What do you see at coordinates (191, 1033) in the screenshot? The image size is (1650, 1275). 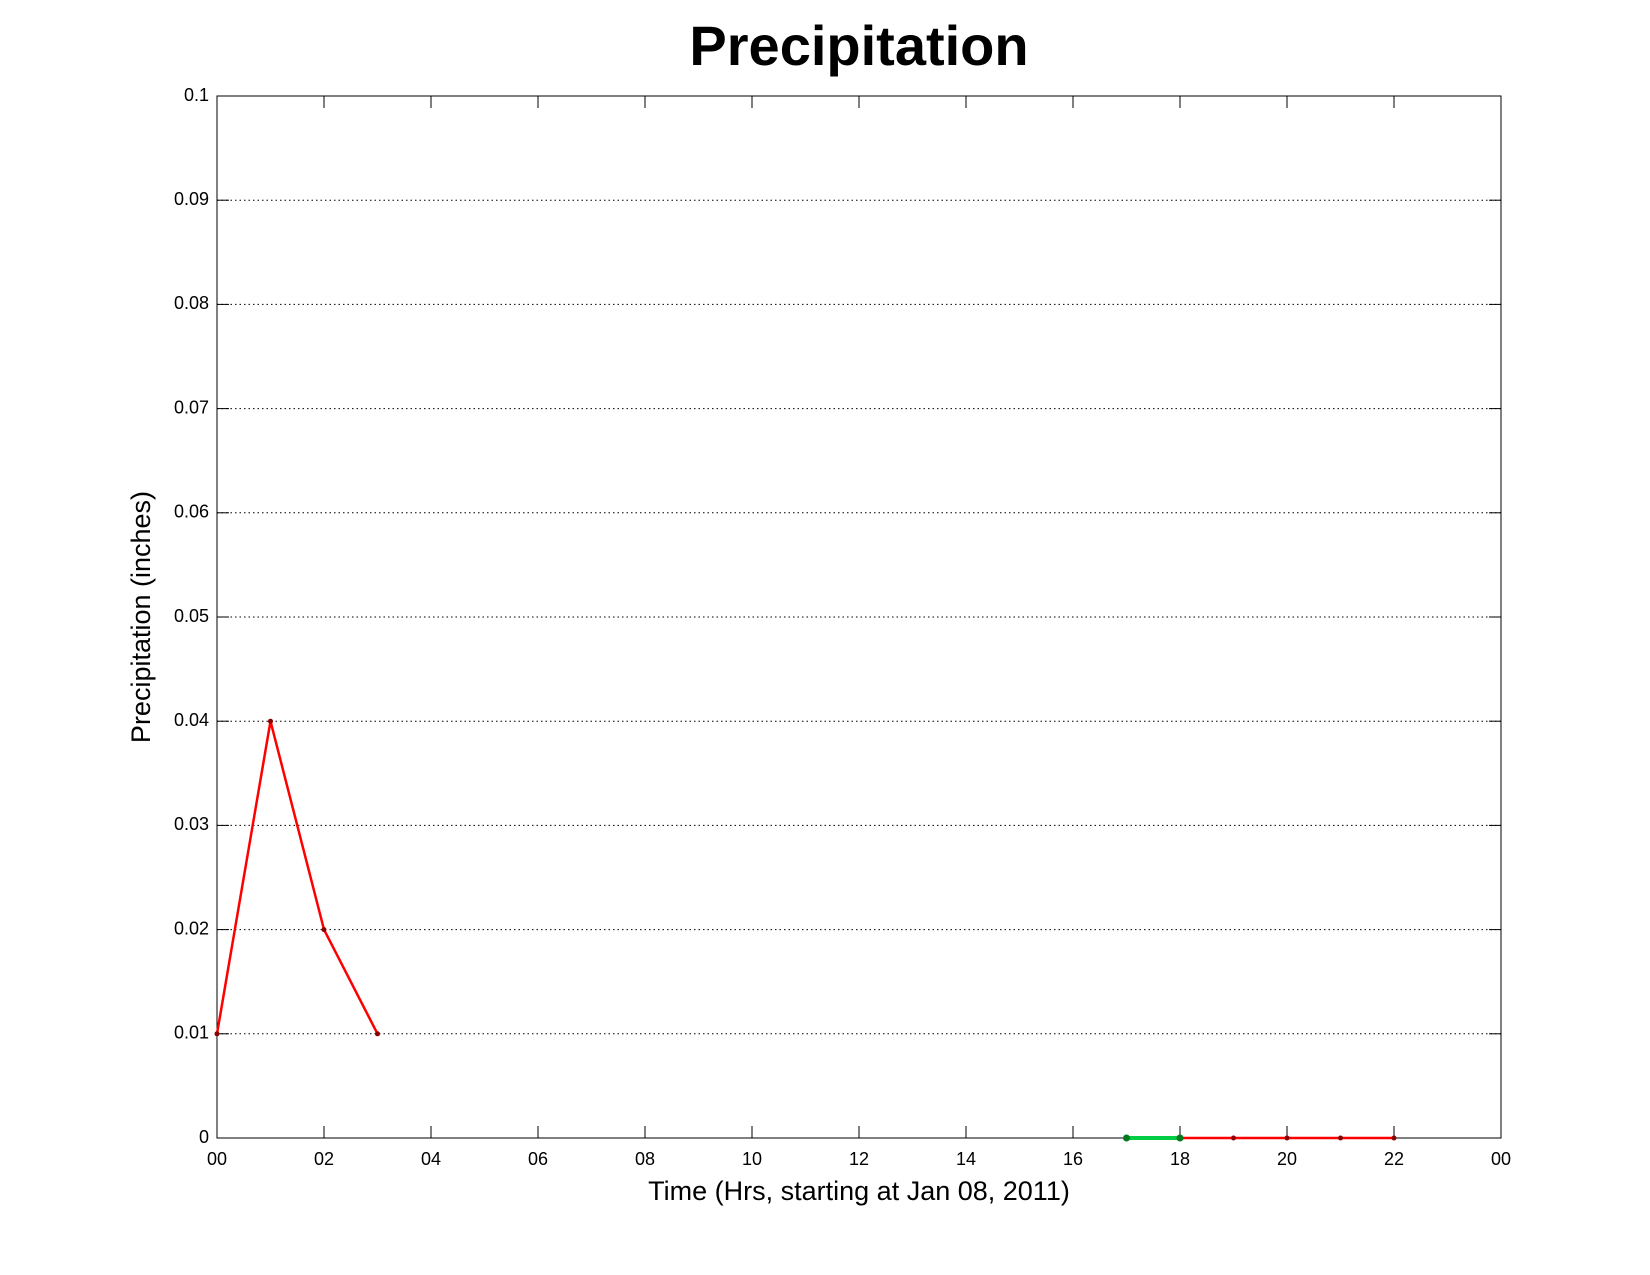 I see `y-tick-label: 0.01` at bounding box center [191, 1033].